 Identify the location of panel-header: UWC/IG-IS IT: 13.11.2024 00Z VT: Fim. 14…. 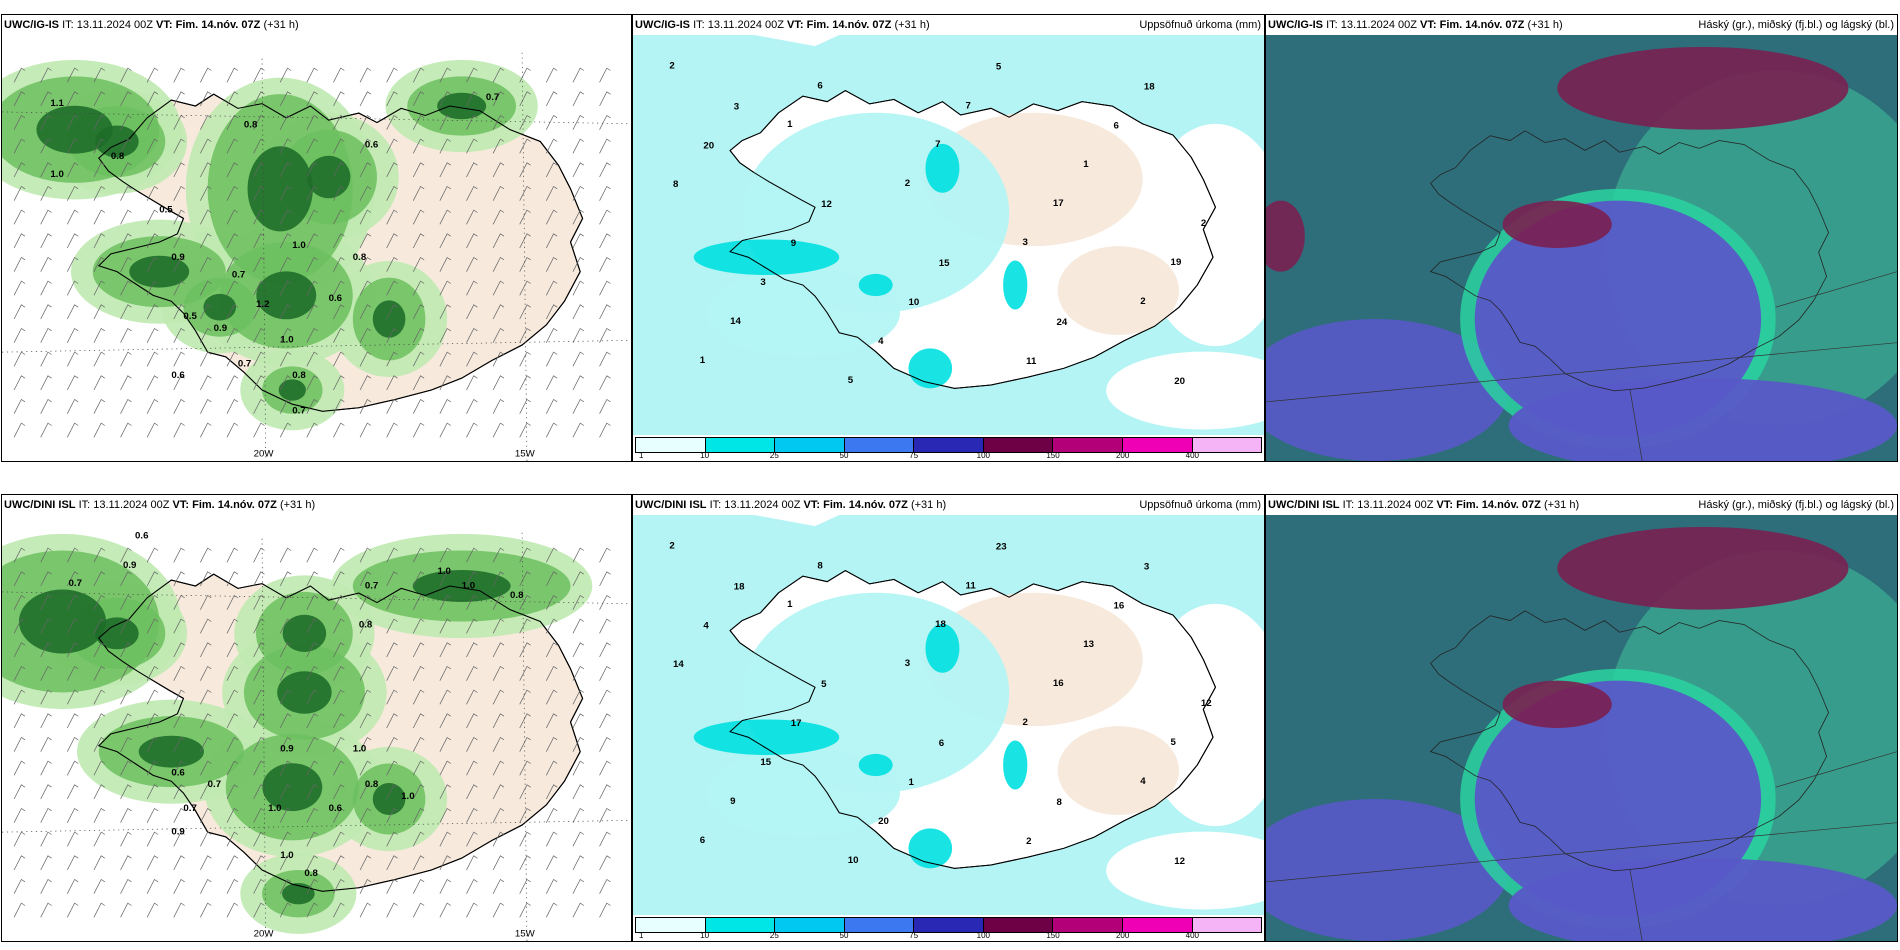
(316, 25).